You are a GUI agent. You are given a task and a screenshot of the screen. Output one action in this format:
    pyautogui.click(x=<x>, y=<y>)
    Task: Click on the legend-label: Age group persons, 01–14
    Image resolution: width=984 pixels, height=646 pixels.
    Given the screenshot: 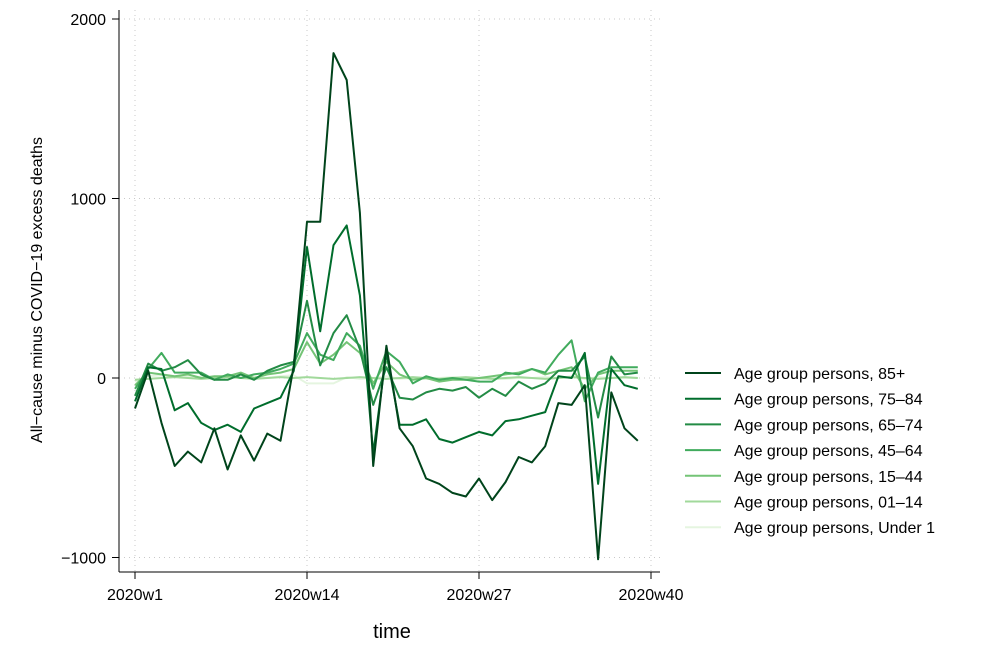 What is the action you would take?
    pyautogui.click(x=828, y=503)
    